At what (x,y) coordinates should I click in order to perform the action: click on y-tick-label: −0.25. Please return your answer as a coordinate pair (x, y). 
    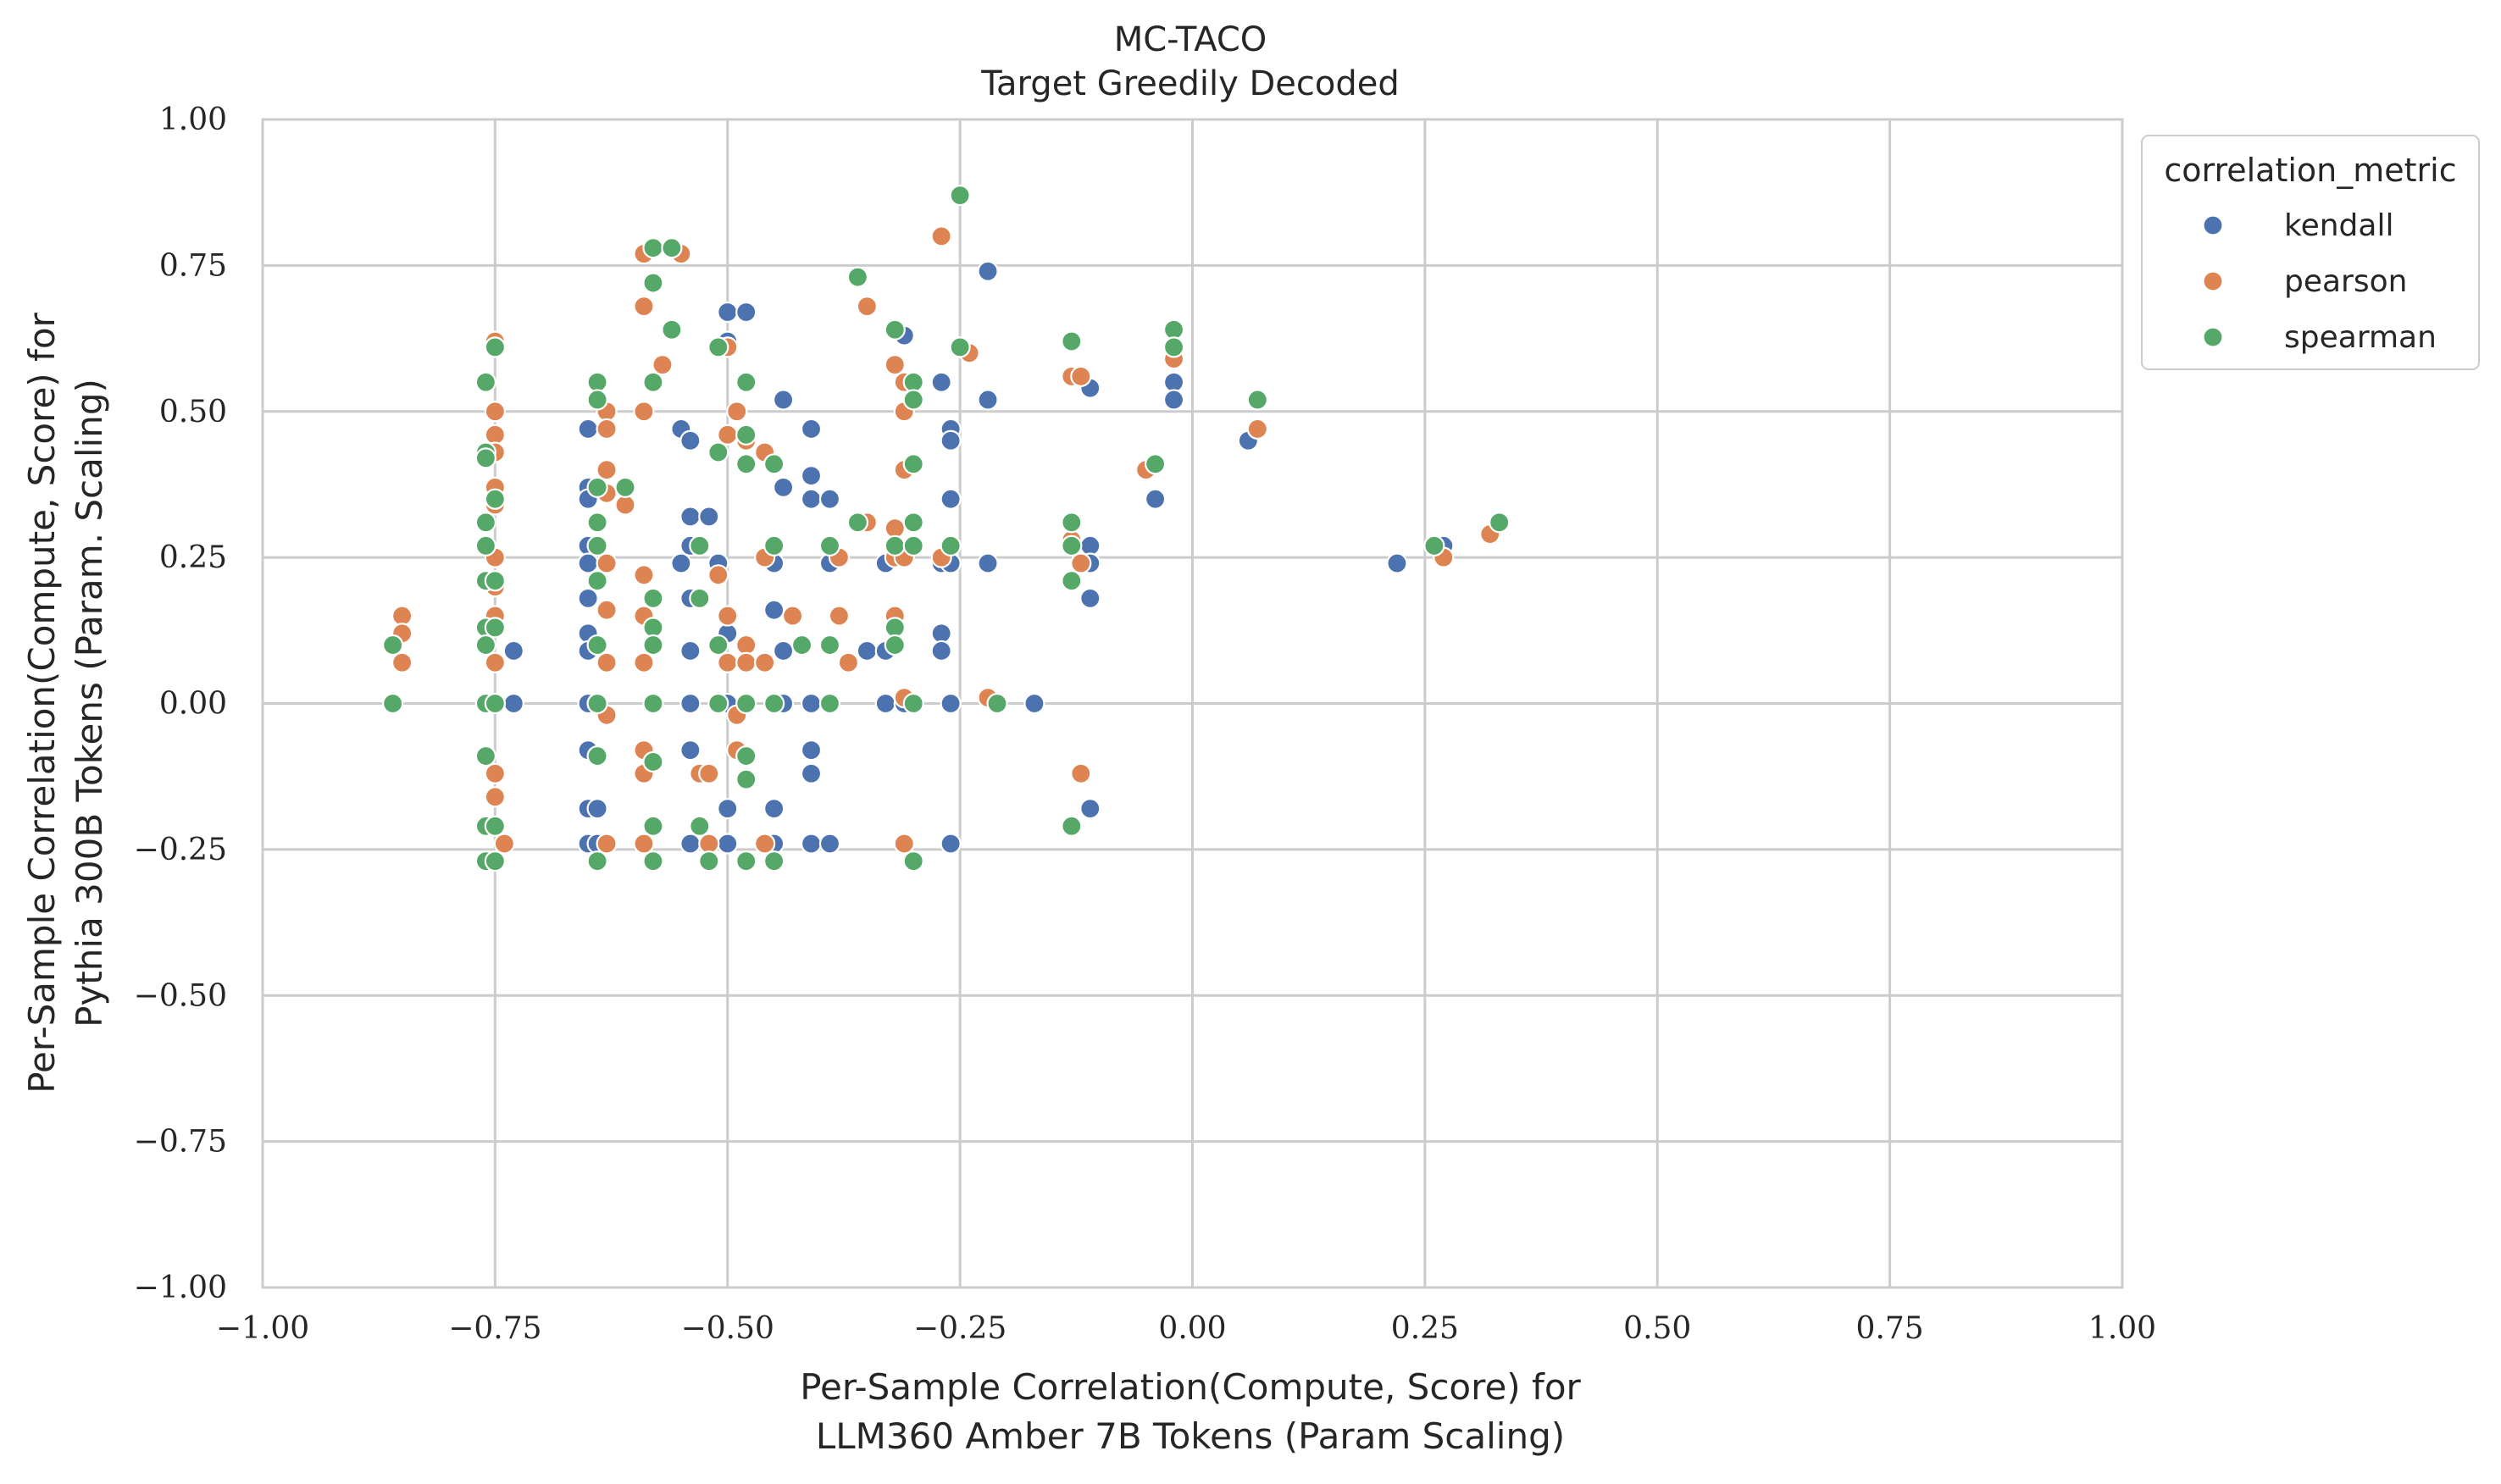
    Looking at the image, I should click on (180, 850).